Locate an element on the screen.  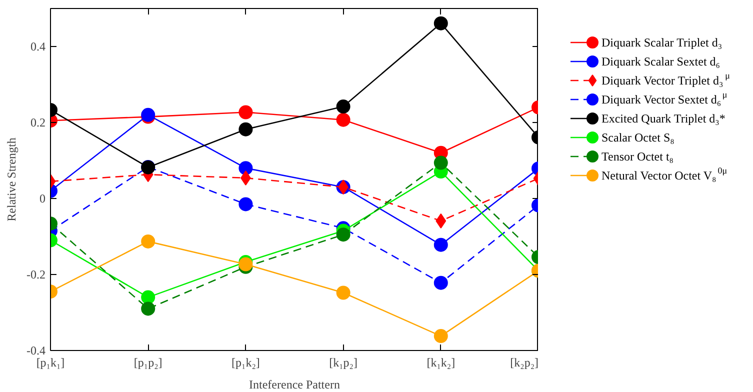
legend-label: Diquark Scalar Triplet d₃ is located at coordinates (662, 43).